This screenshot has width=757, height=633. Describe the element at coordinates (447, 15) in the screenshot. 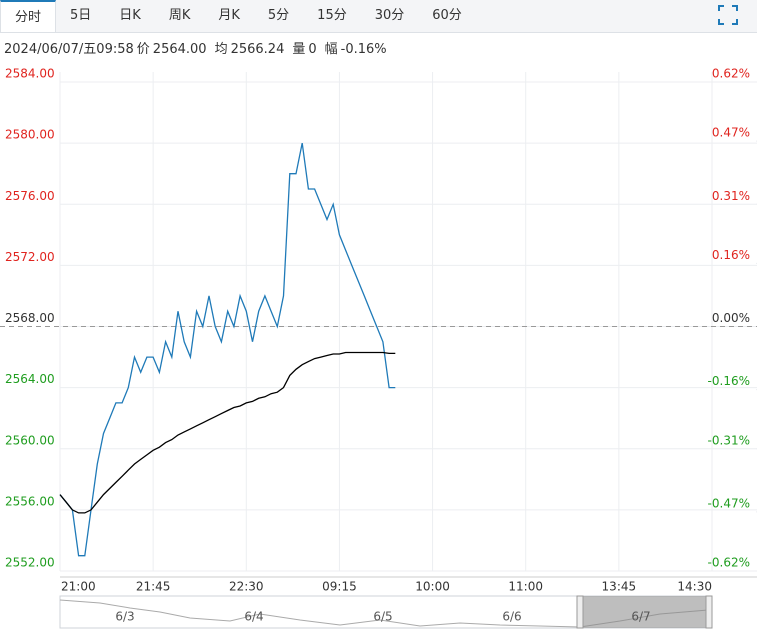

I see `tab: 60分` at that location.